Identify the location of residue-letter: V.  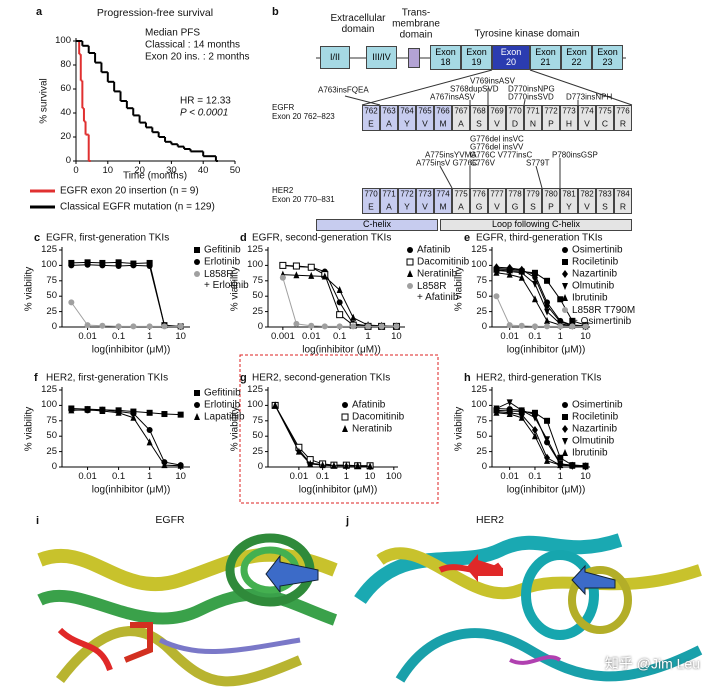
(425, 206).